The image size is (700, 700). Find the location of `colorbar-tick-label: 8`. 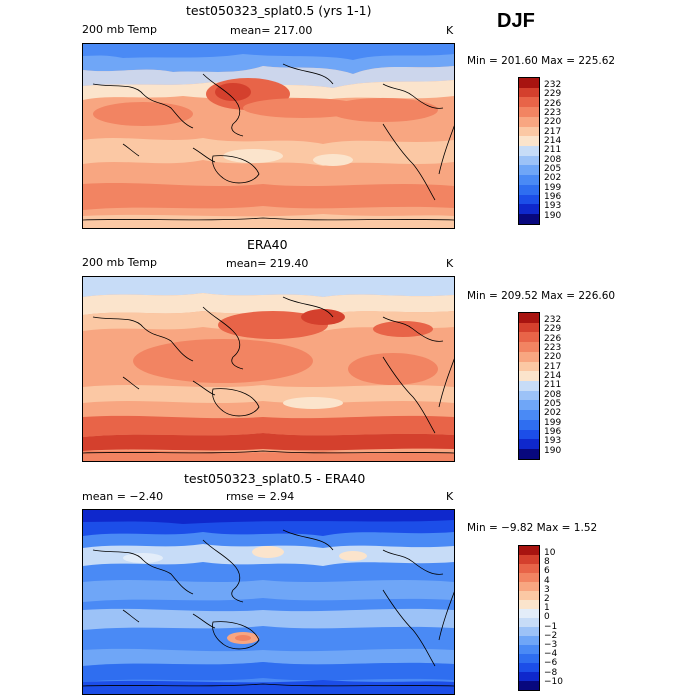

colorbar-tick-label: 8 is located at coordinates (547, 562).